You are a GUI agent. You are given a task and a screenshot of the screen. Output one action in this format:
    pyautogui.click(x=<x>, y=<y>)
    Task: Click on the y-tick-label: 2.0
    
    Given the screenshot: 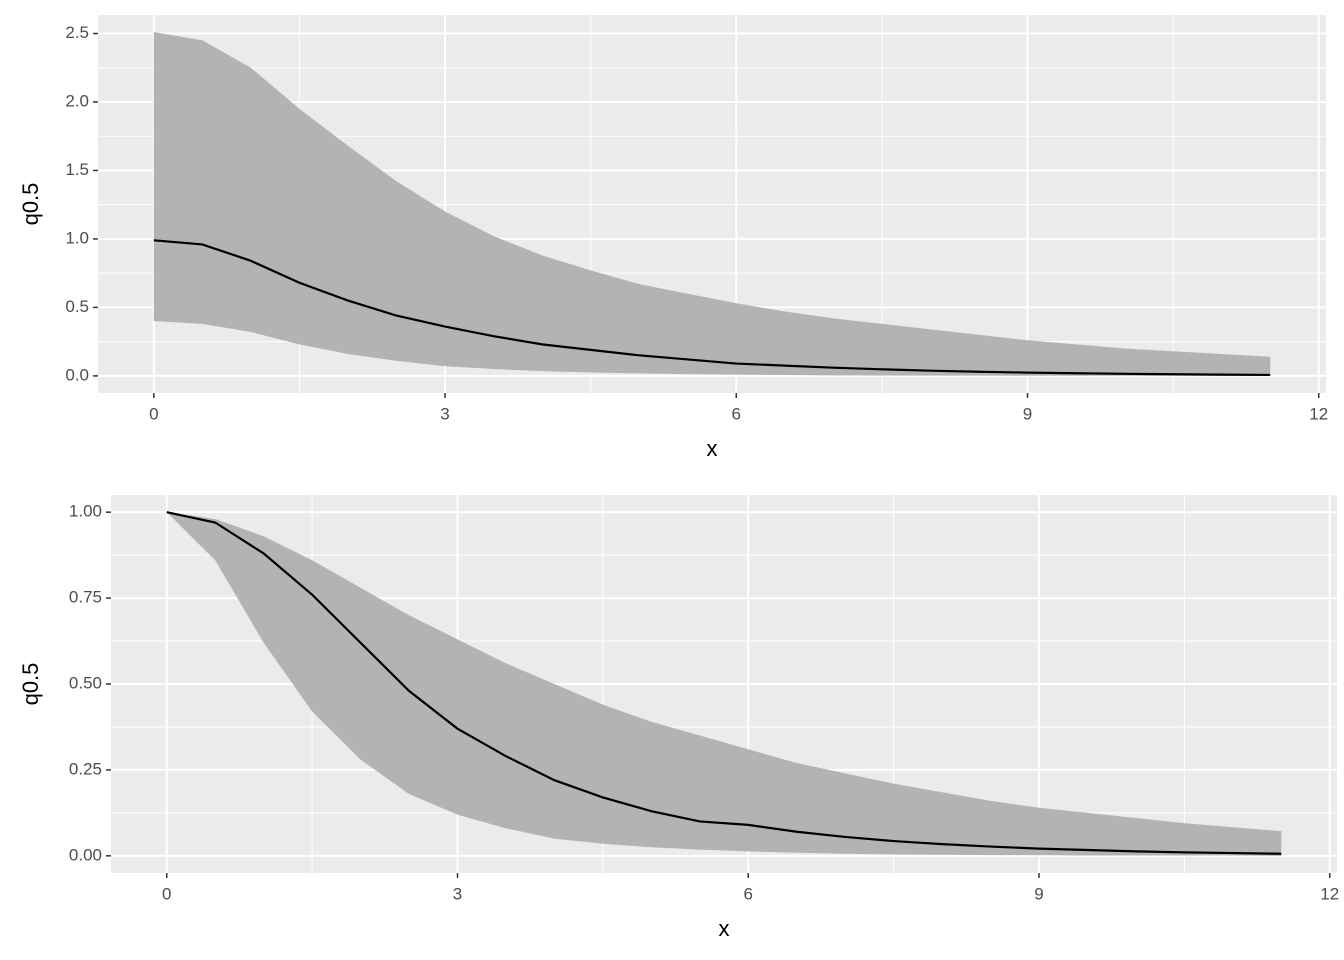 What is the action you would take?
    pyautogui.click(x=77, y=100)
    